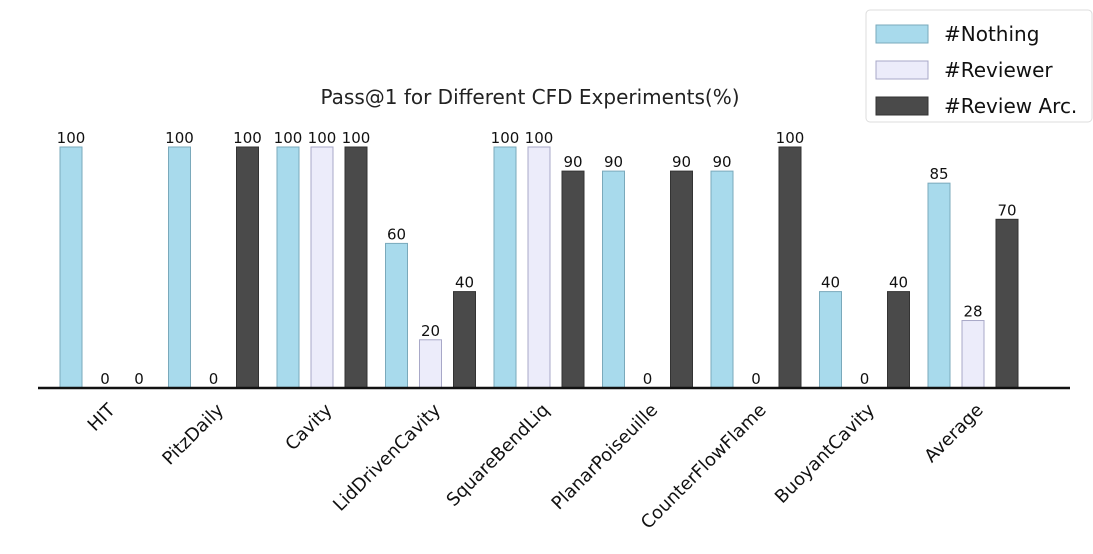  I want to click on value-label-reviewer-0: 0, so click(105, 379).